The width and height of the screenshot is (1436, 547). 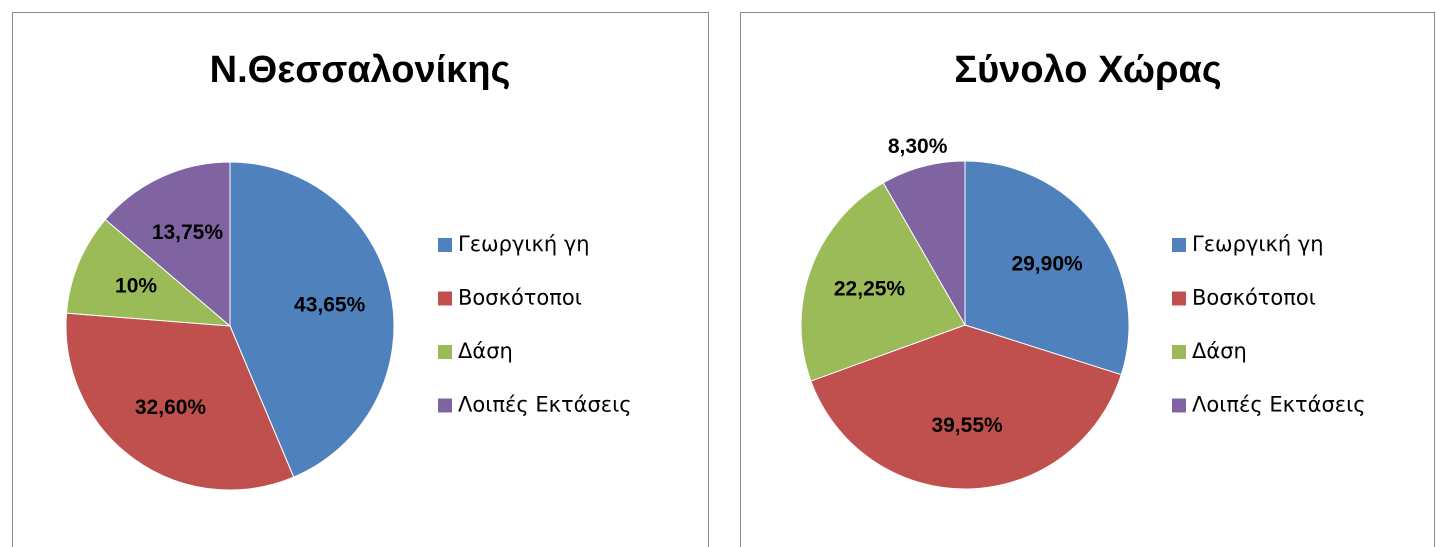 What do you see at coordinates (188, 232) in the screenshot?
I see `data-label: 13,75%` at bounding box center [188, 232].